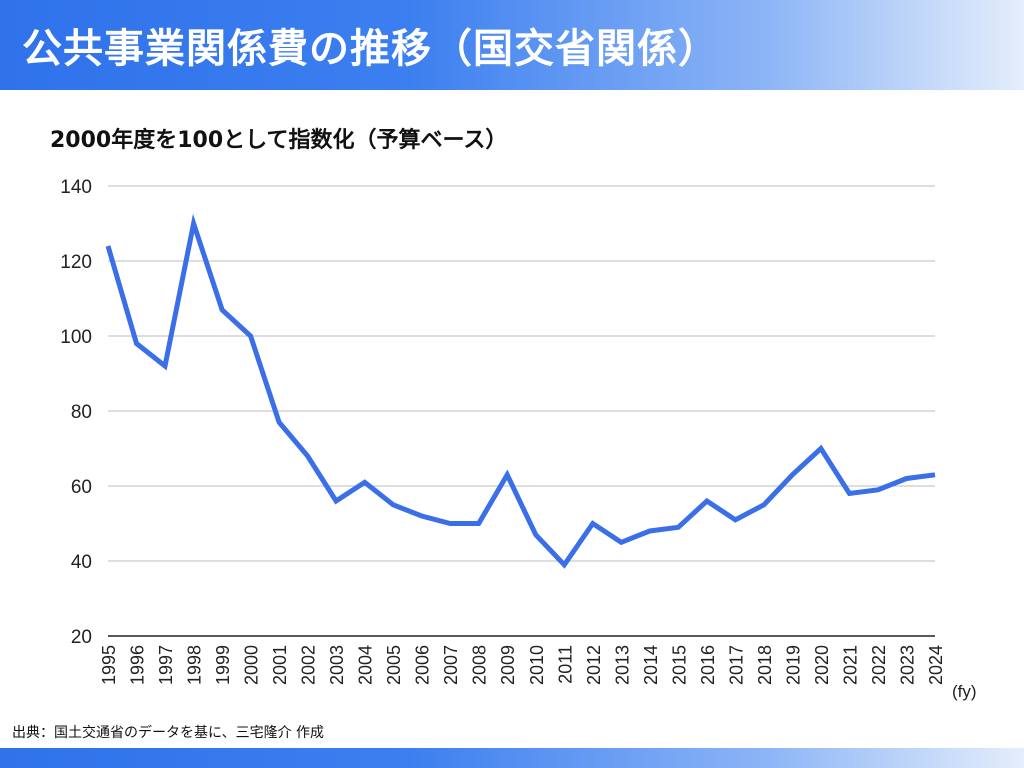 Image resolution: width=1024 pixels, height=768 pixels. I want to click on x-tick-label: 2013, so click(622, 665).